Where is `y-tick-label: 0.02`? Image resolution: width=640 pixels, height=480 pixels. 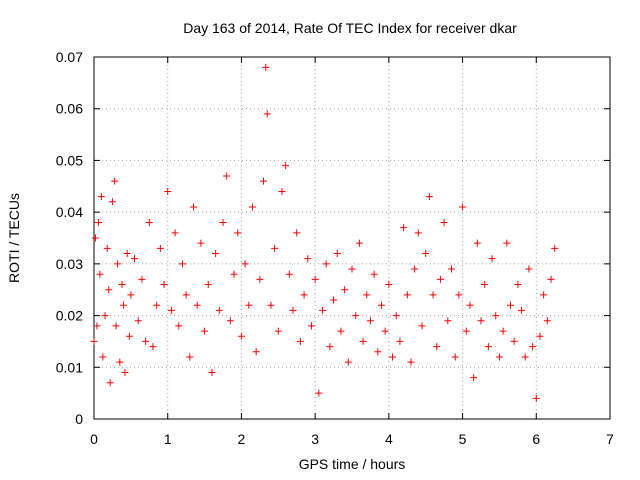
y-tick-label: 0.02 is located at coordinates (69, 316).